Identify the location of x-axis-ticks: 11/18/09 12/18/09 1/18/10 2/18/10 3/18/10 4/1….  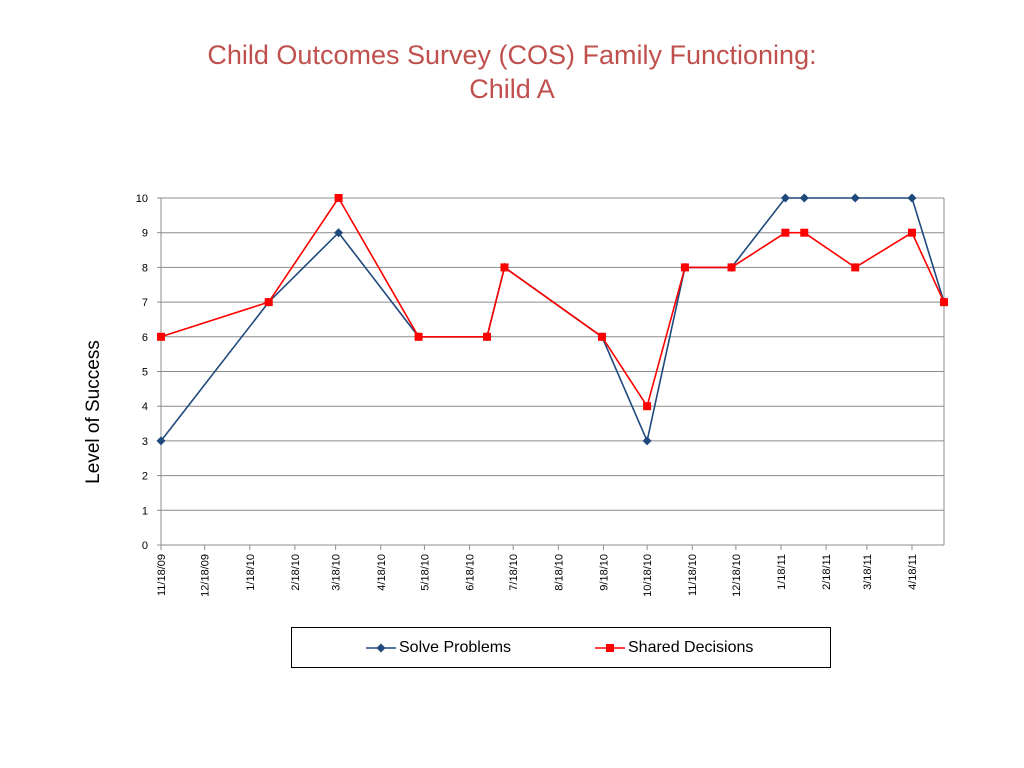
(537, 571).